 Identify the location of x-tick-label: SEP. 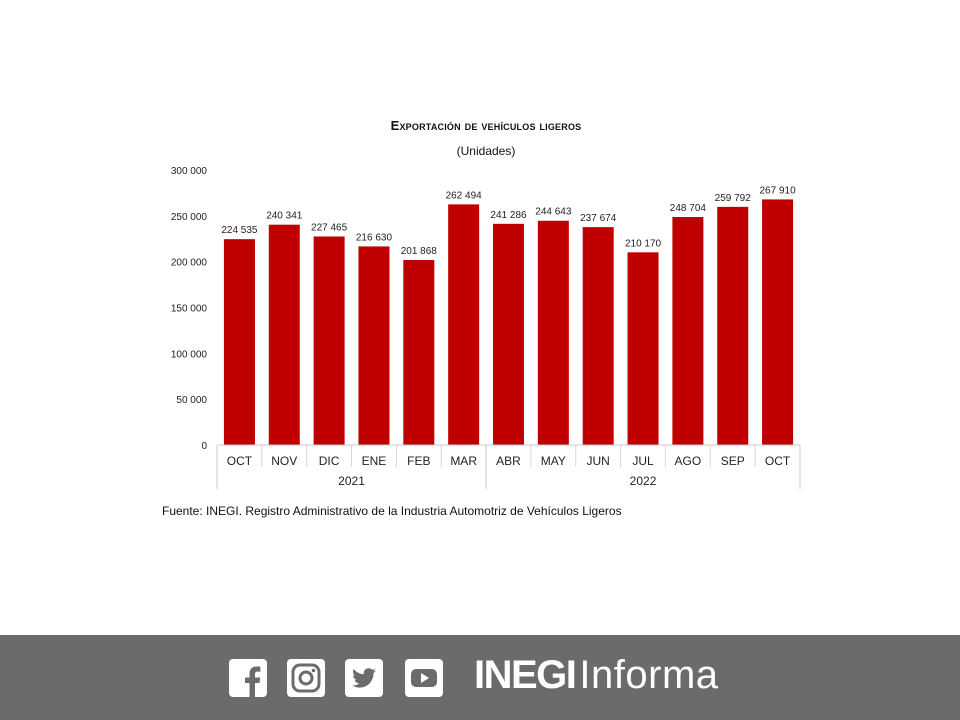
(733, 461).